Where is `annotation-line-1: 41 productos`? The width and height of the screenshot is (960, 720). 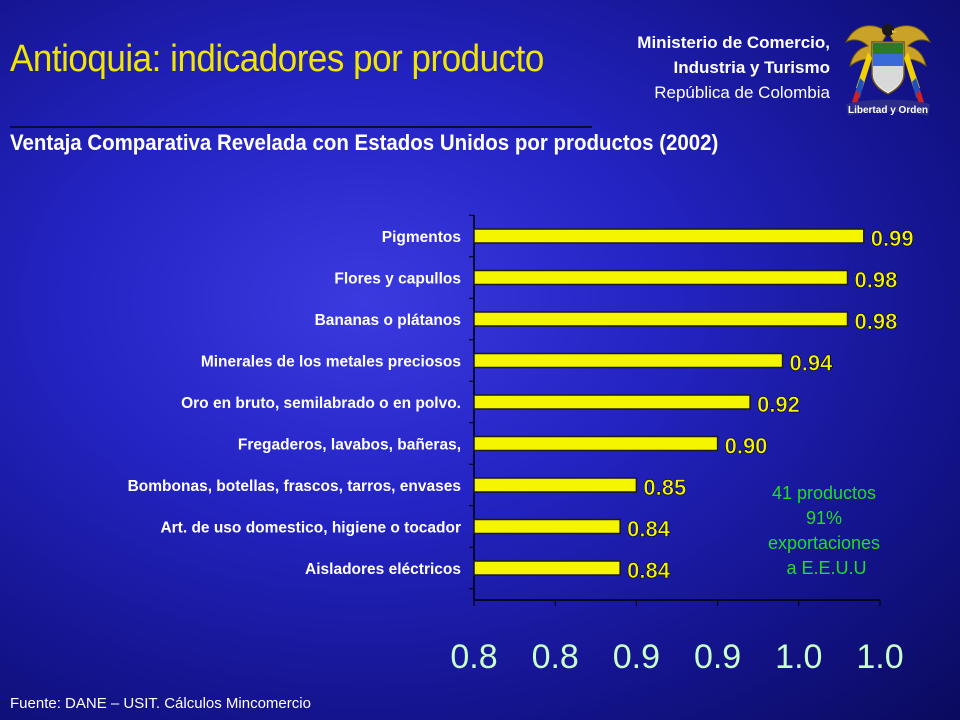 annotation-line-1: 41 productos is located at coordinates (824, 493).